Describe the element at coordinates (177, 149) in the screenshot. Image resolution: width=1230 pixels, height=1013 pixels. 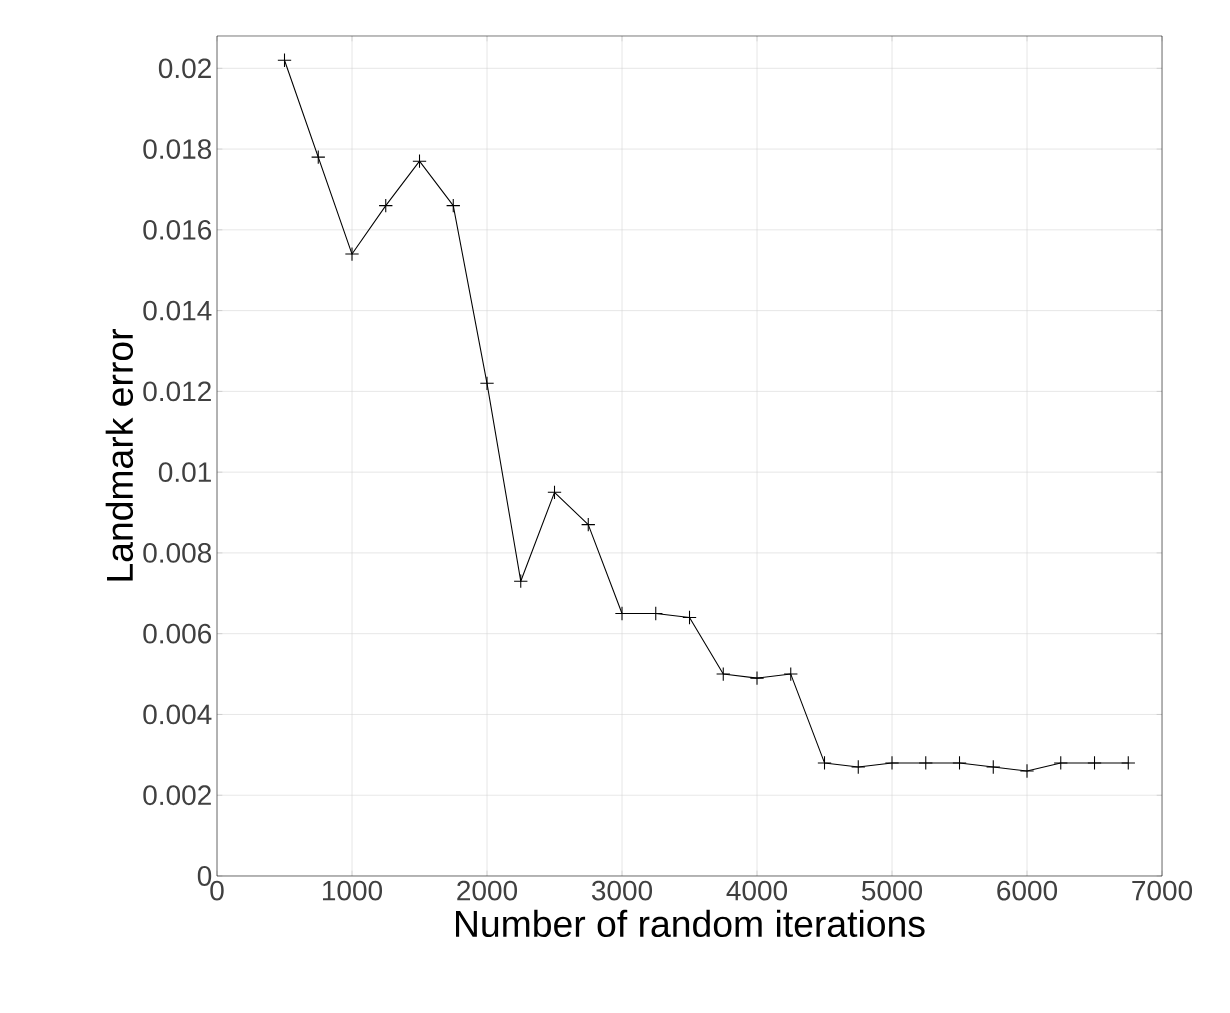
I see `y-tick-label: 0.018` at that location.